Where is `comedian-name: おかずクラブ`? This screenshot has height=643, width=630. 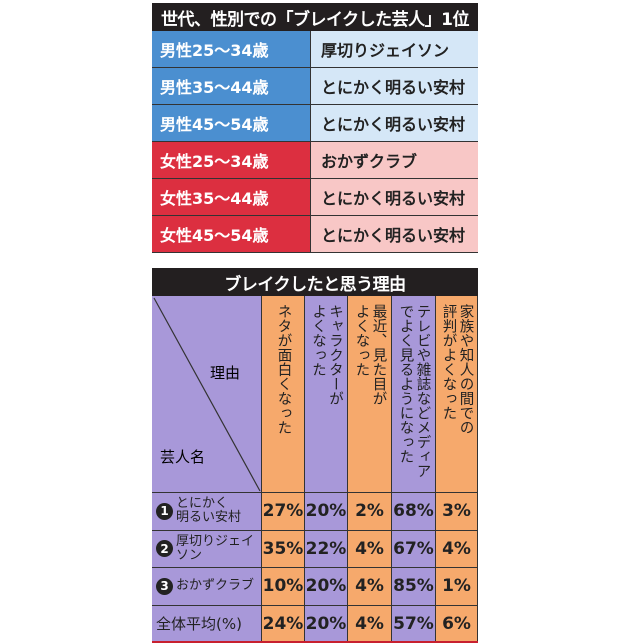
comedian-name: おかずクラブ is located at coordinates (215, 586).